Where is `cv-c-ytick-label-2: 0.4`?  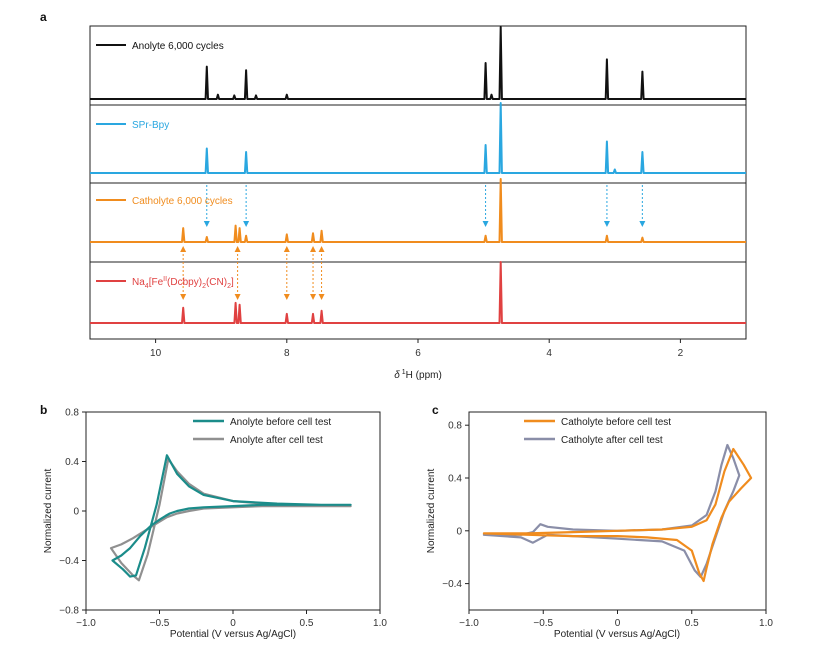 cv-c-ytick-label-2: 0.4 is located at coordinates (455, 479).